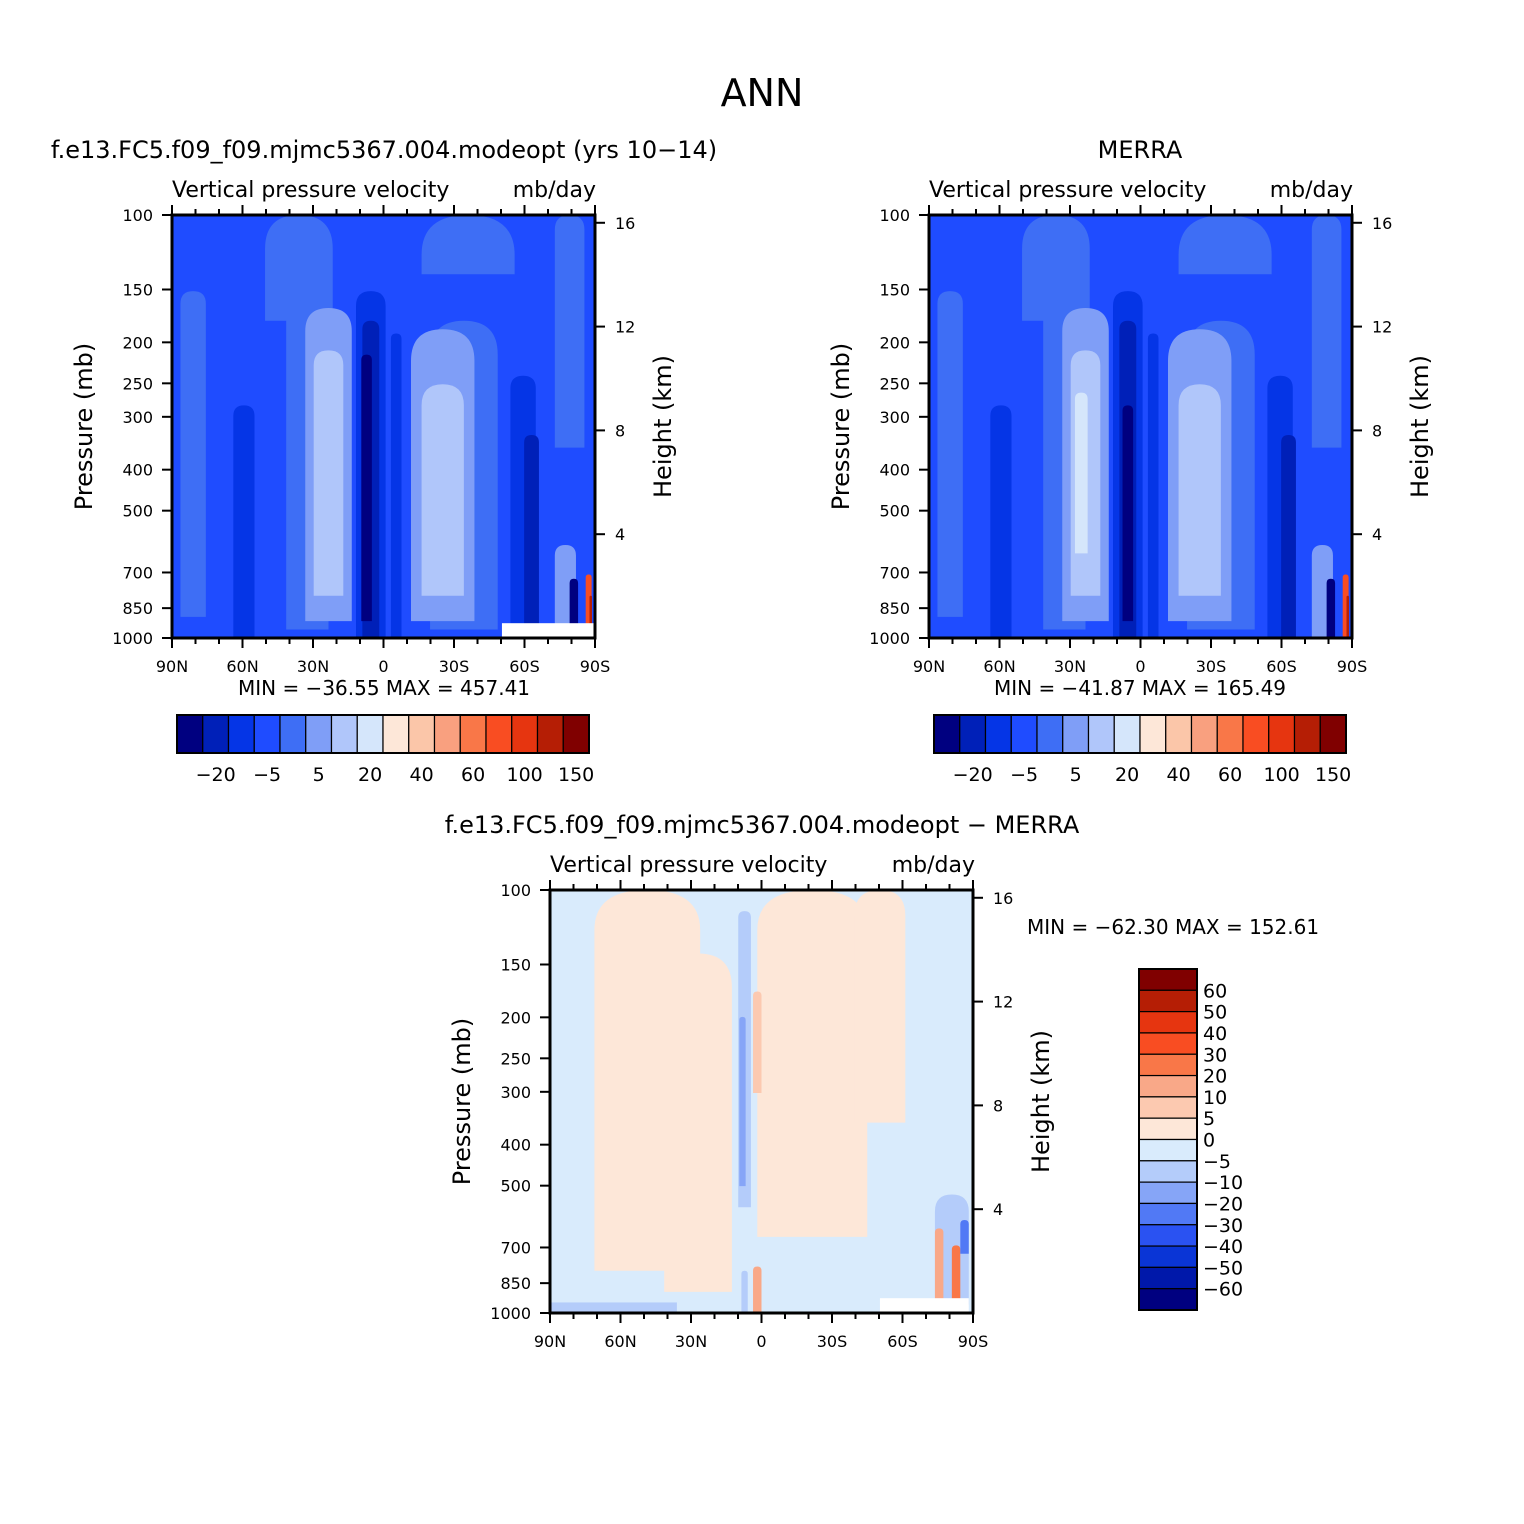 The width and height of the screenshot is (1524, 1524). What do you see at coordinates (762, 93) in the screenshot?
I see `page-title: ANN` at bounding box center [762, 93].